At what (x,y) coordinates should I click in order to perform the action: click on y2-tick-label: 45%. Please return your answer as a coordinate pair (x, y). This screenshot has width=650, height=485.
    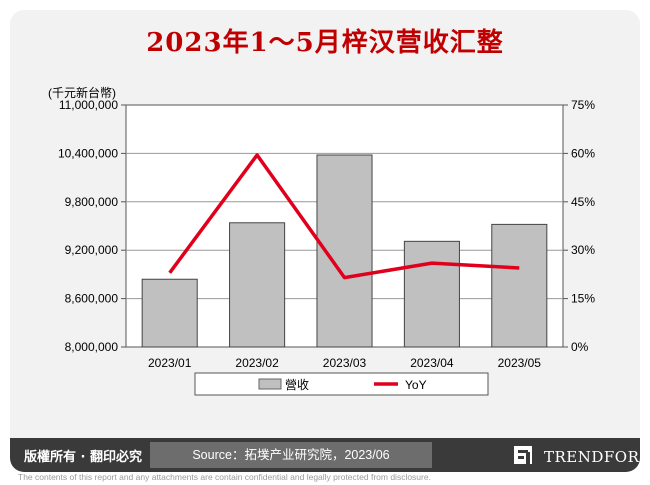
    Looking at the image, I should click on (583, 202).